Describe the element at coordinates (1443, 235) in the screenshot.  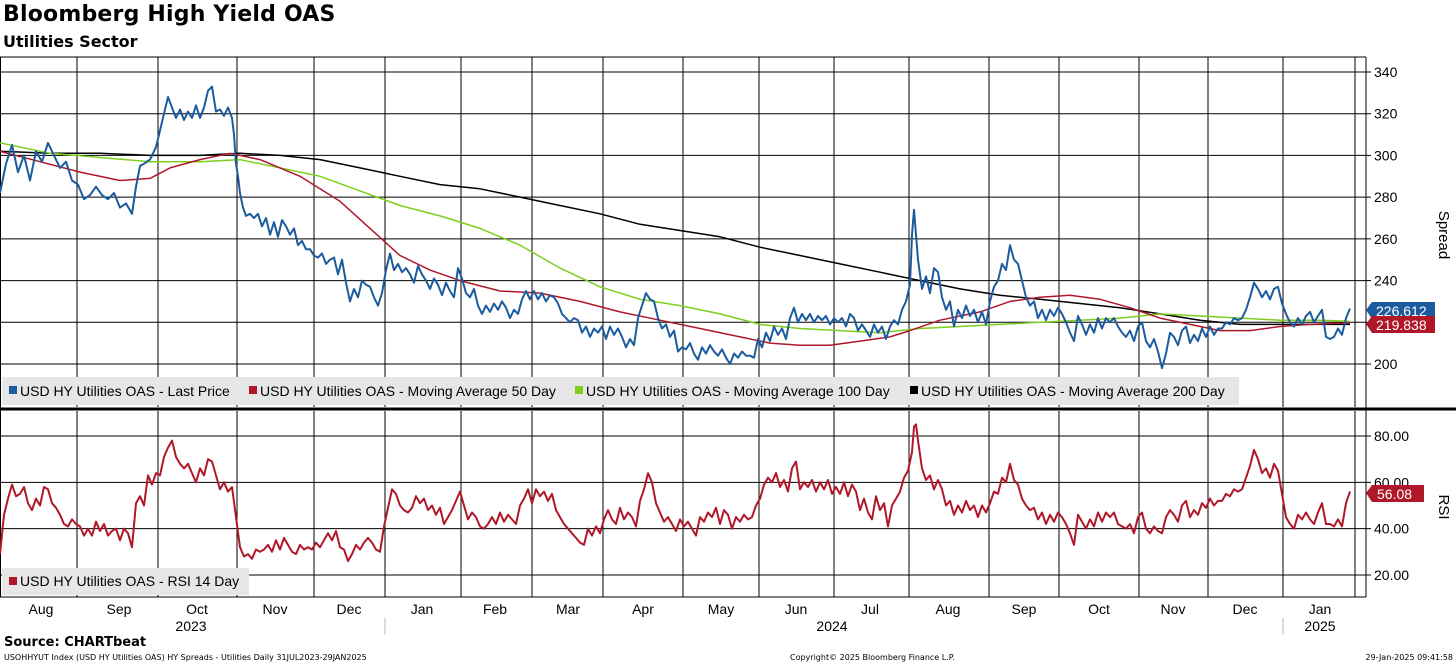
I see `y-axis-title-spread: Spread` at that location.